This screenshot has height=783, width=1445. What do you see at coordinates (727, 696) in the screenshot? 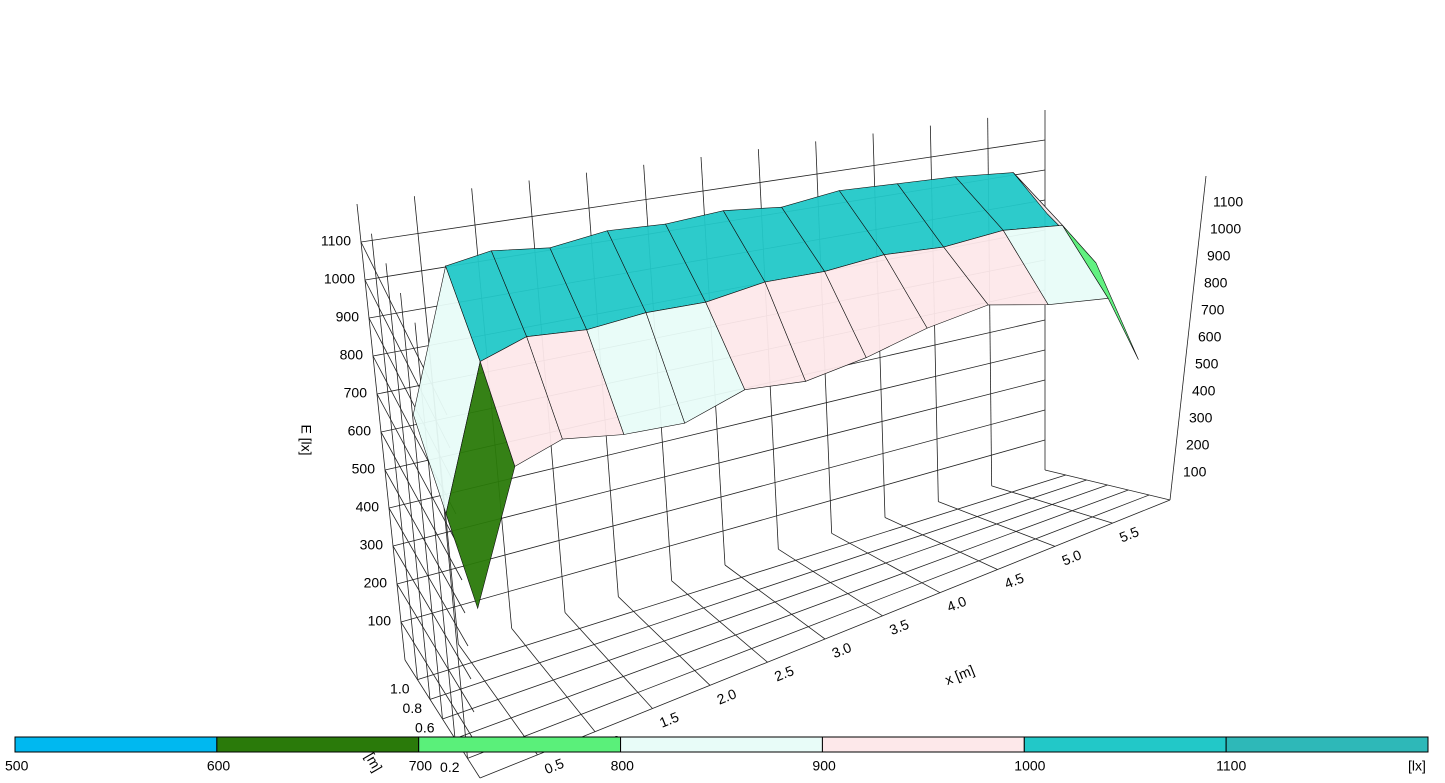
I see `x-tick-label: 2.0` at bounding box center [727, 696].